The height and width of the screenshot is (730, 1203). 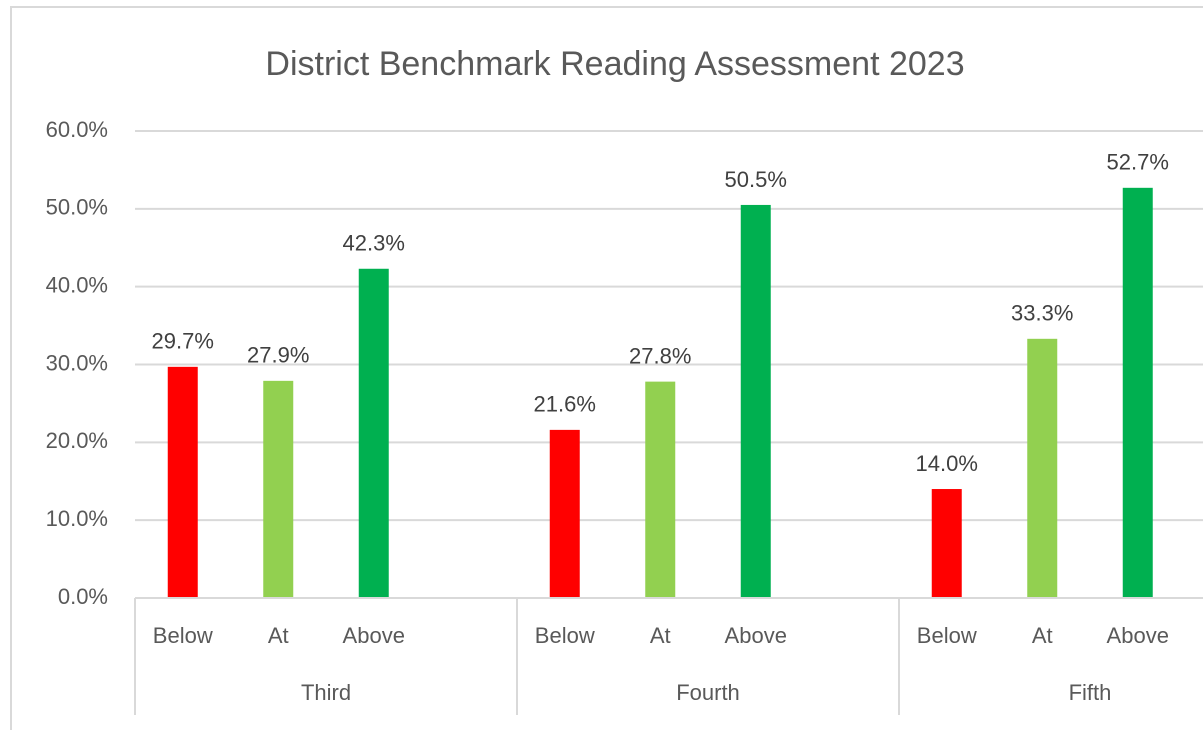 What do you see at coordinates (1090, 692) in the screenshot?
I see `group-label: Fifth` at bounding box center [1090, 692].